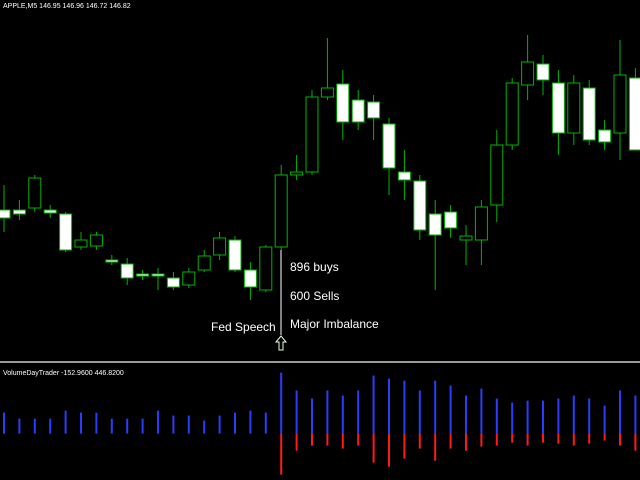 The height and width of the screenshot is (480, 640). I want to click on annotation: Fed Speech, so click(243, 327).